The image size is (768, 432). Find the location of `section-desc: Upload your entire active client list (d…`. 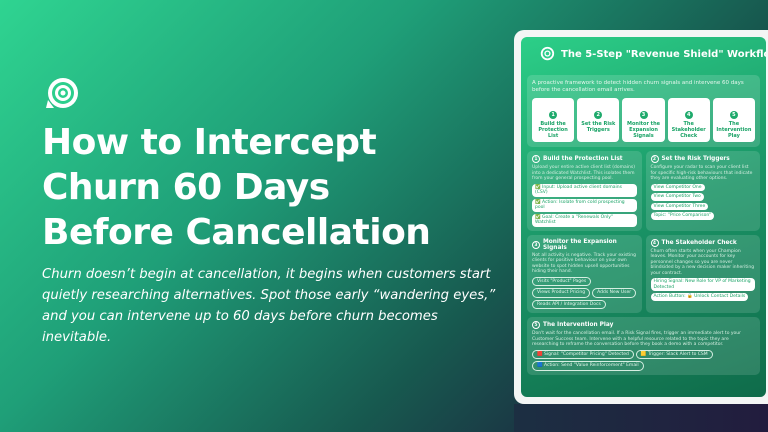

section-desc: Upload your entire active client list (d… is located at coordinates (583, 173).